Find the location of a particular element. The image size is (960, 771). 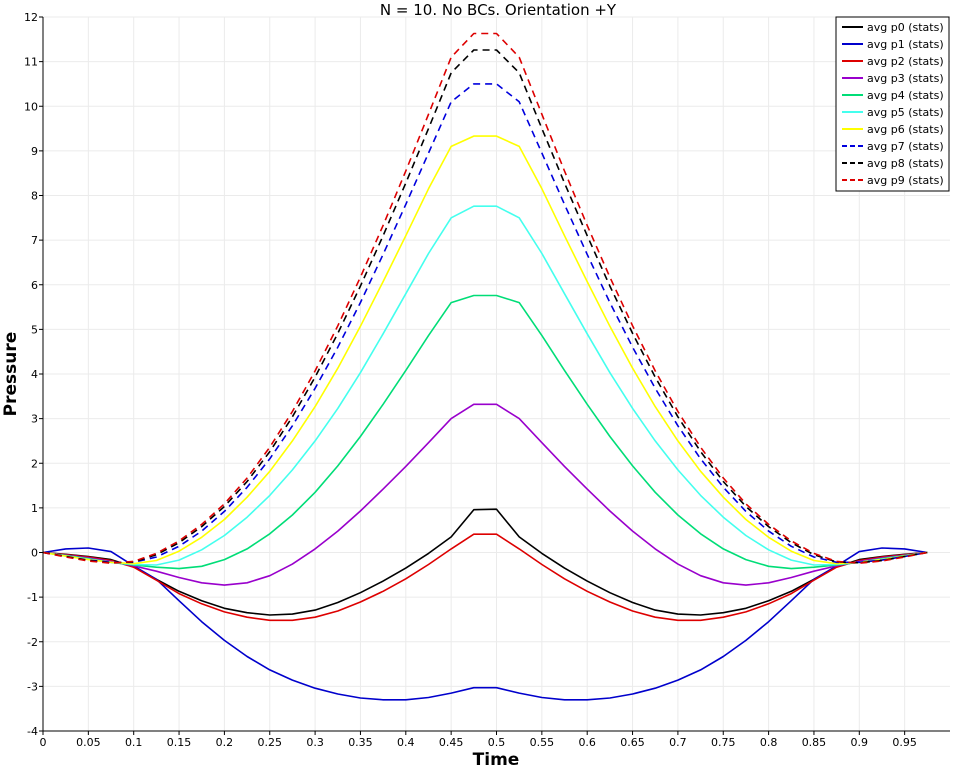

legend-label: avg p7 (stats) is located at coordinates (905, 146).